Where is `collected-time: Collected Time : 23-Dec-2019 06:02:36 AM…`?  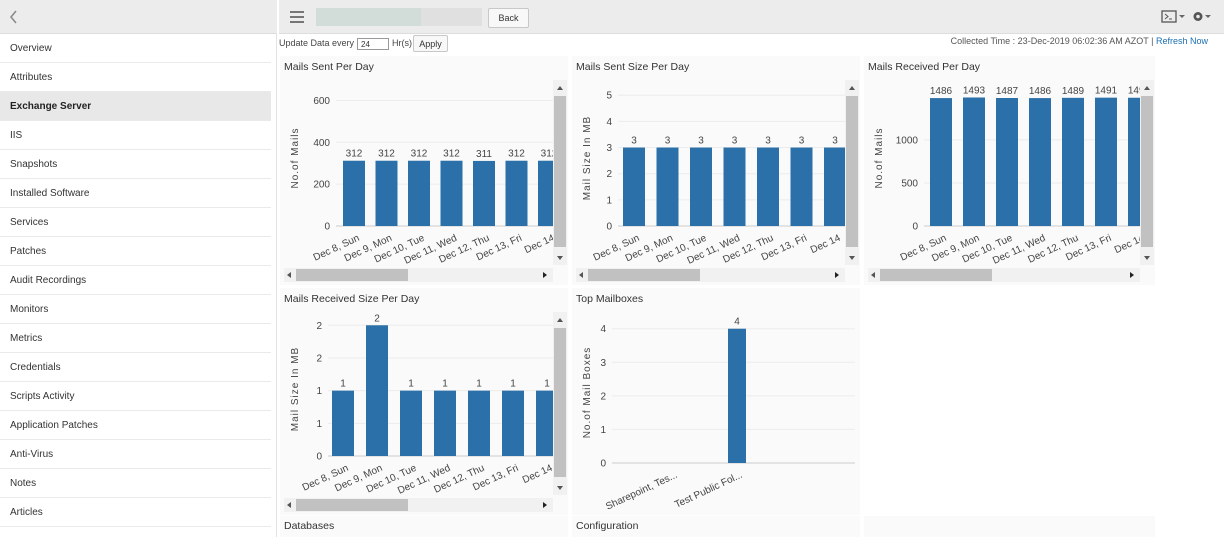 collected-time: Collected Time : 23-Dec-2019 06:02:36 AM… is located at coordinates (1049, 41).